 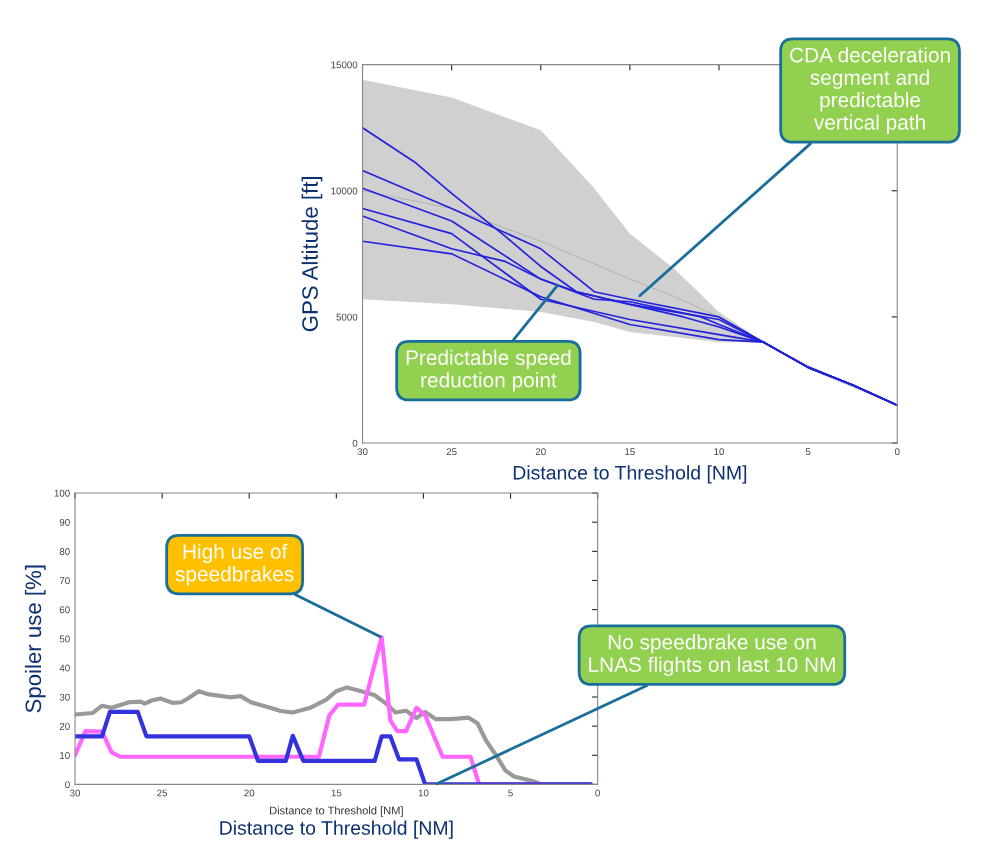 What do you see at coordinates (336, 811) in the screenshot?
I see `text: Distance to Threshold [NM]` at bounding box center [336, 811].